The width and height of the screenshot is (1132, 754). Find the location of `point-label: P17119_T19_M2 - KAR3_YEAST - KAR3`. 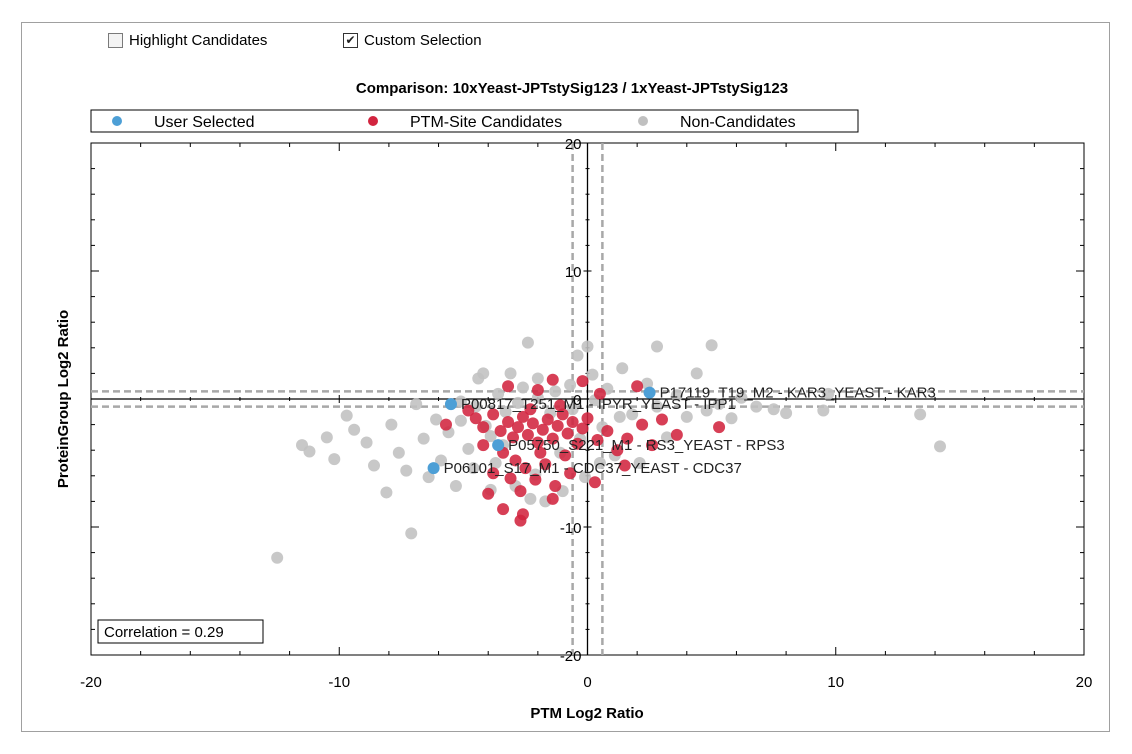

point-label: P17119_T19_M2 - KAR3_YEAST - KAR3 is located at coordinates (798, 393).